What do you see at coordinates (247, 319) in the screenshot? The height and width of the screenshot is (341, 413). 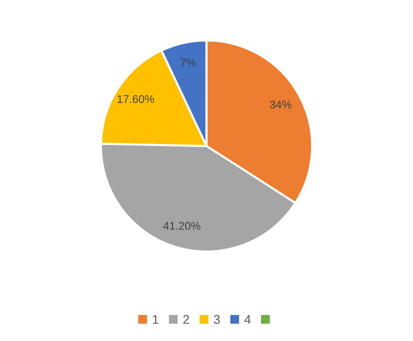 I see `legend-label: 4` at bounding box center [247, 319].